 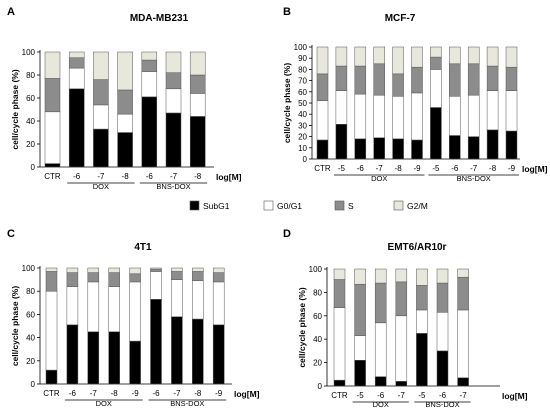 What do you see at coordinates (11, 12) in the screenshot?
I see `panel-letter: A` at bounding box center [11, 12].